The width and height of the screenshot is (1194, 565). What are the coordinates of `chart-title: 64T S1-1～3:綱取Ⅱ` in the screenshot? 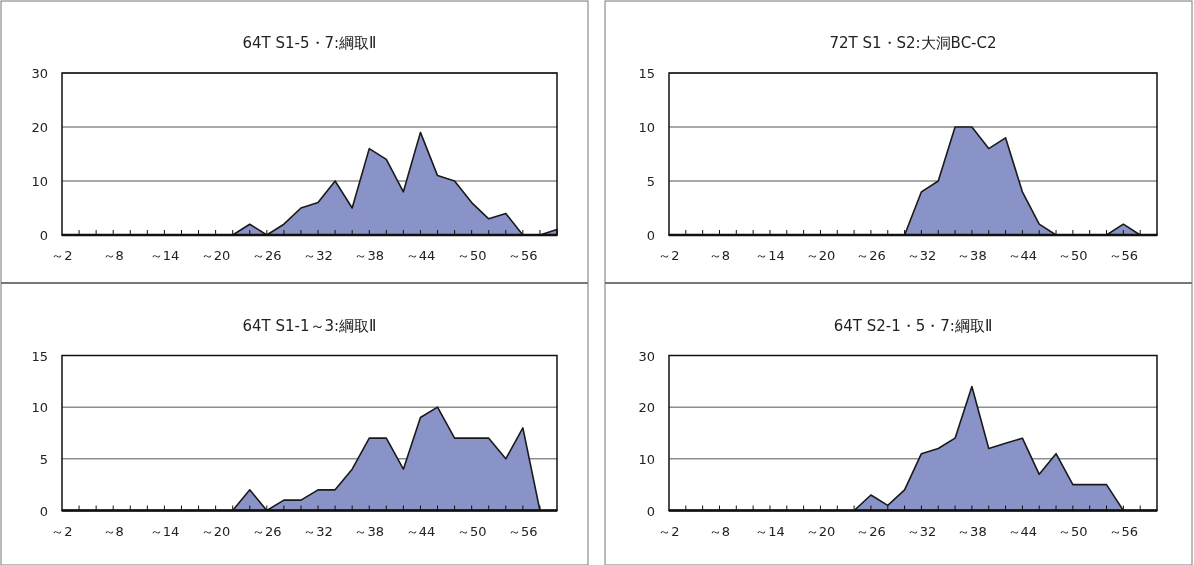 It's located at (309, 325).